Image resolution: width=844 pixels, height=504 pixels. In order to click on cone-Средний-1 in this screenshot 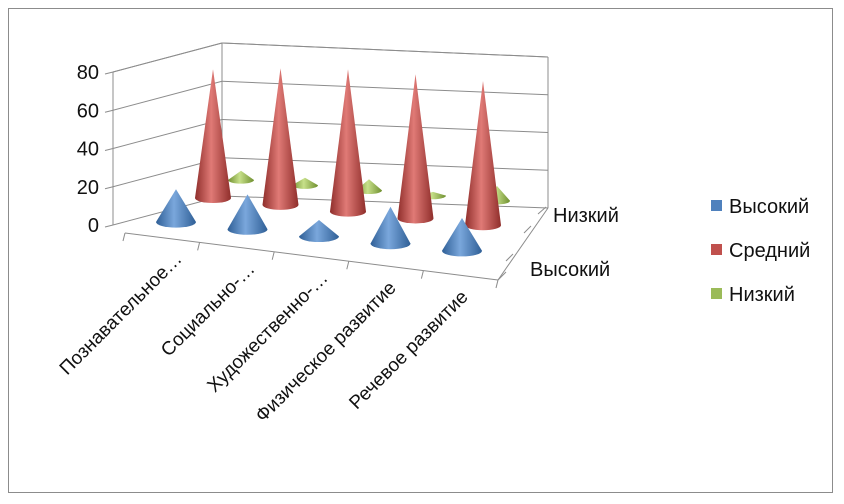, I will do `click(213, 136)`.